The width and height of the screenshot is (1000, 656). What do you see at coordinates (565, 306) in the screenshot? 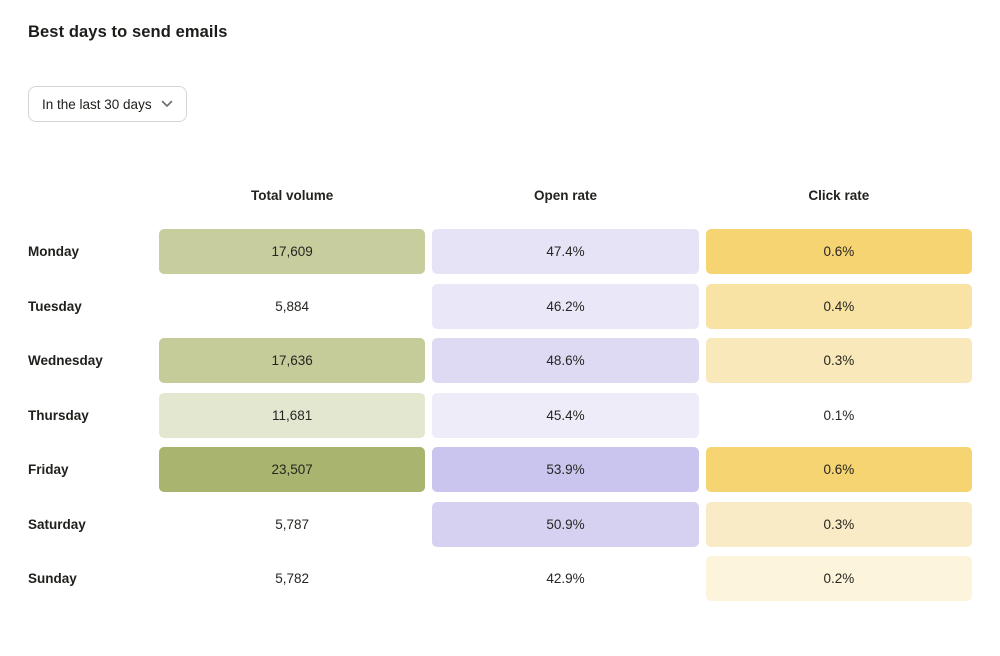
I see `heatmap-cell: 46.2%` at bounding box center [565, 306].